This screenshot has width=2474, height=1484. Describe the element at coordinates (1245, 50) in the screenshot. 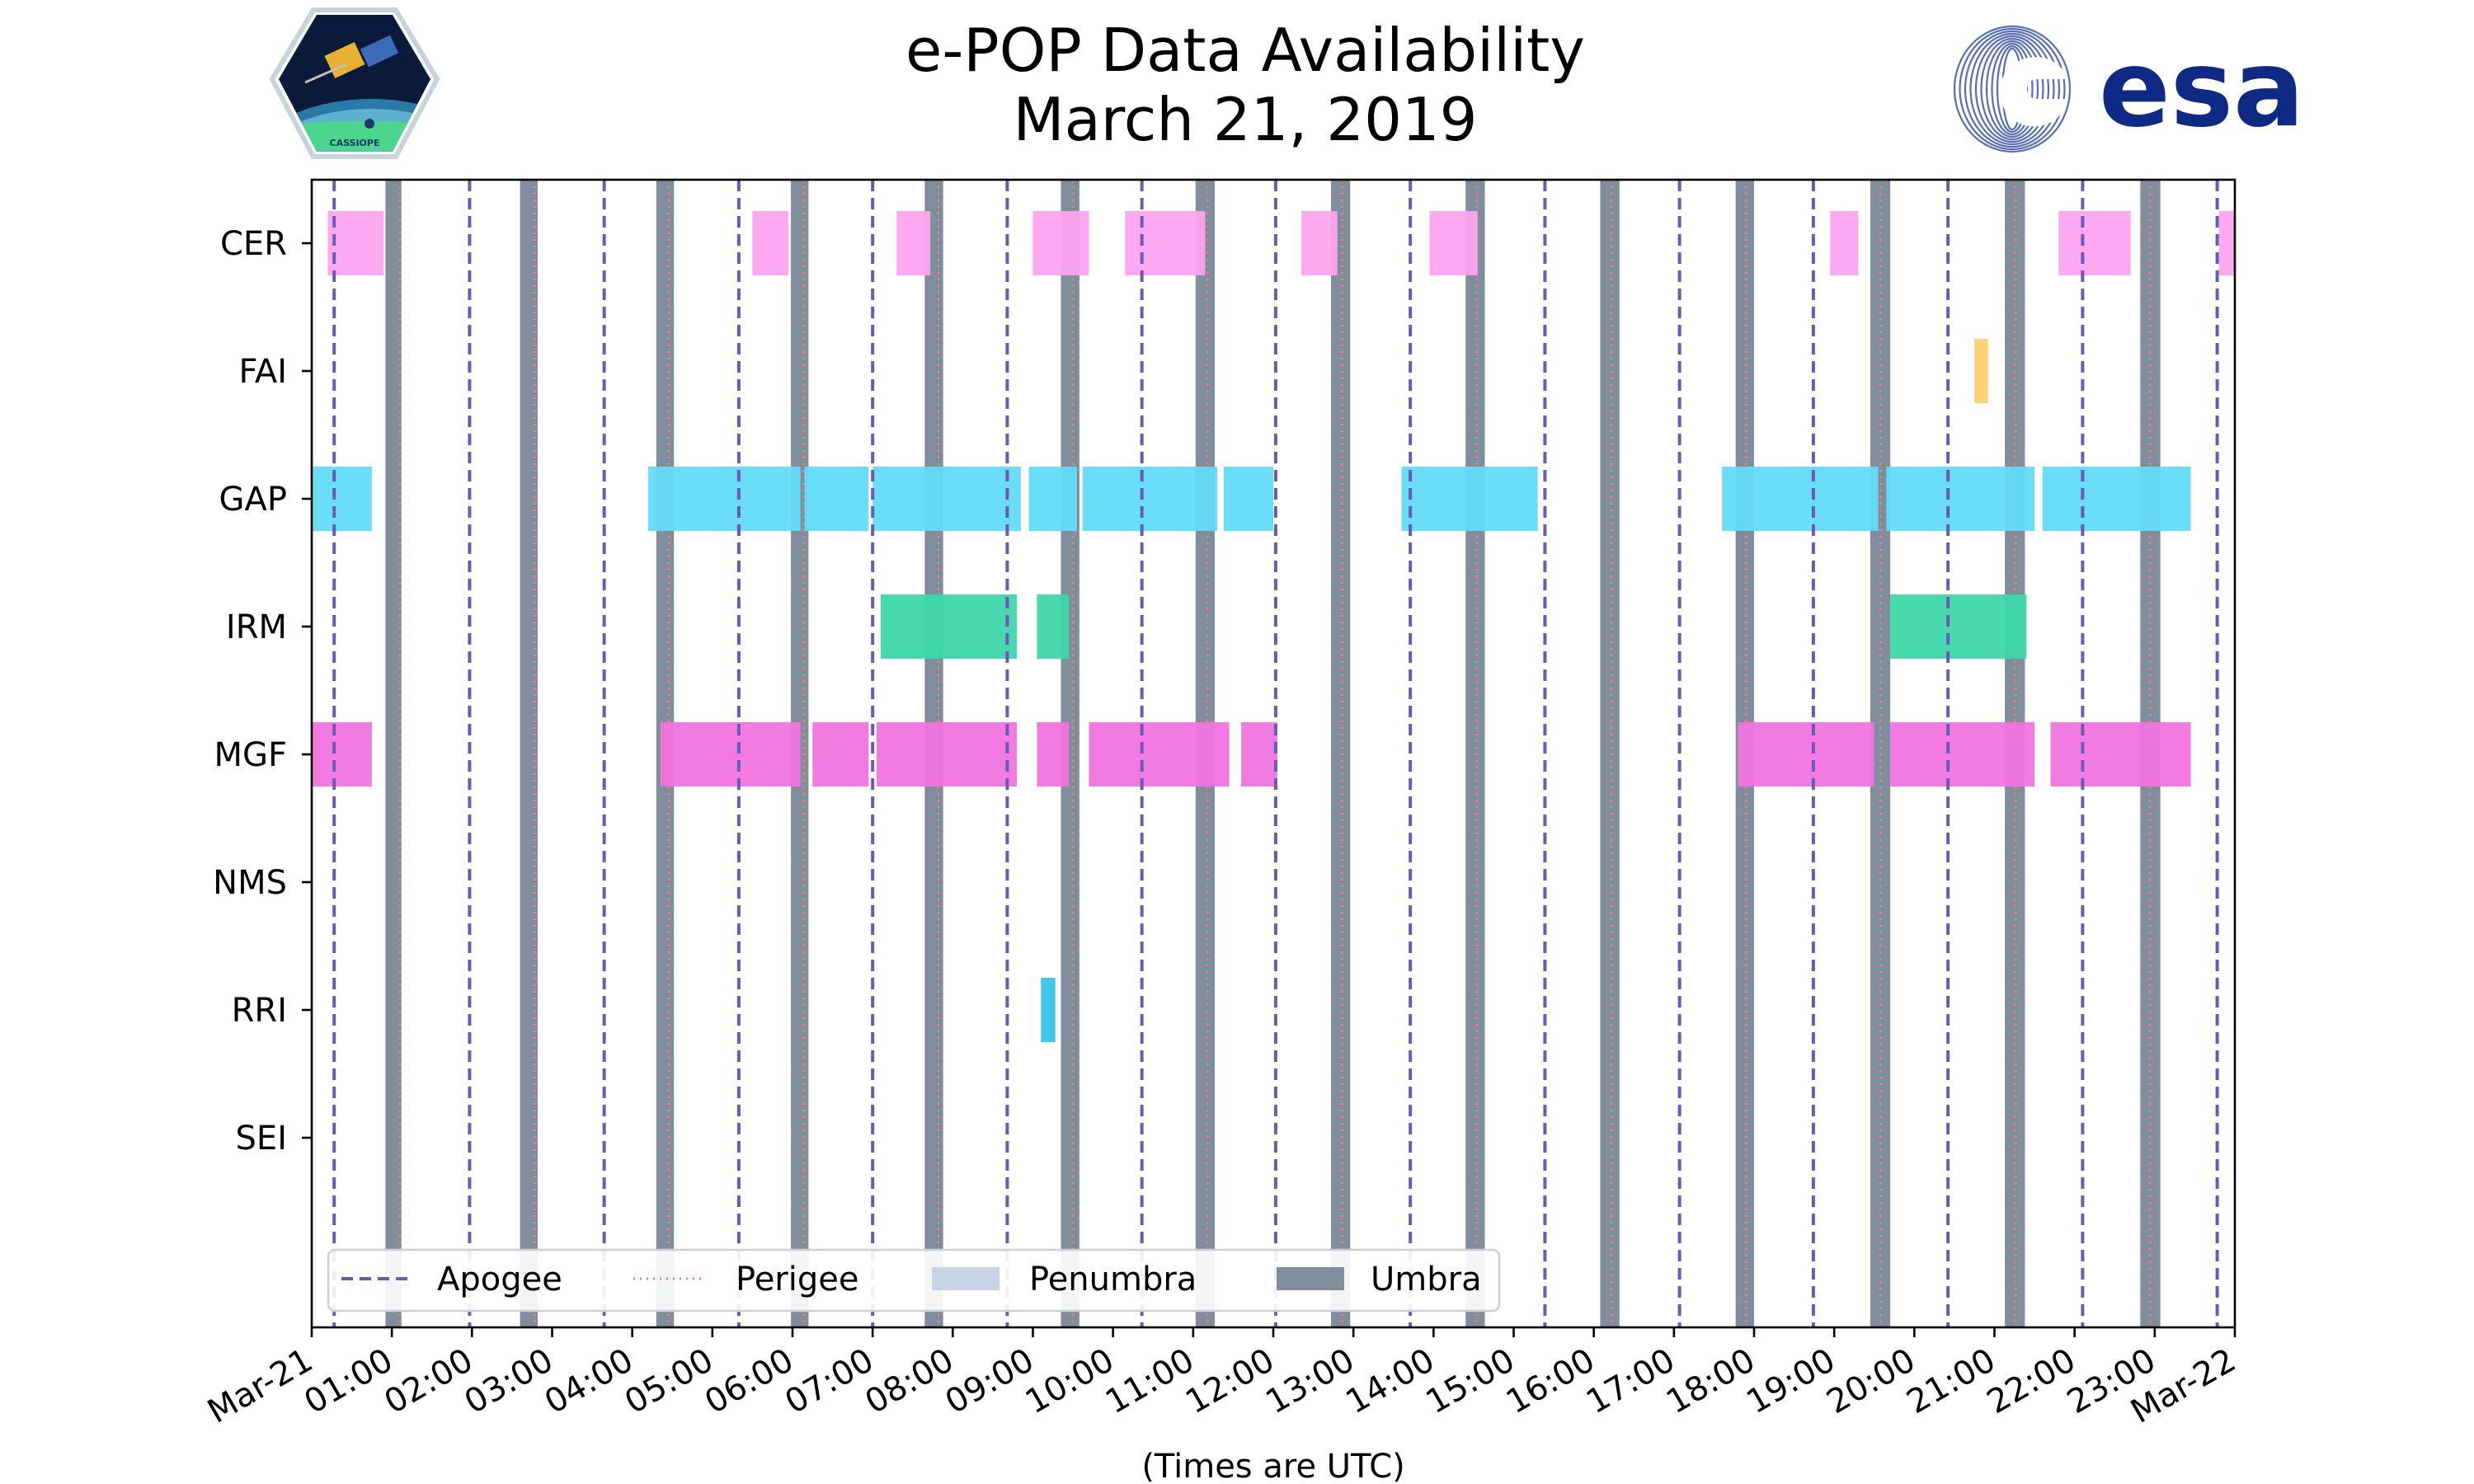

I see `chart-title: e-POP Data Availability` at that location.